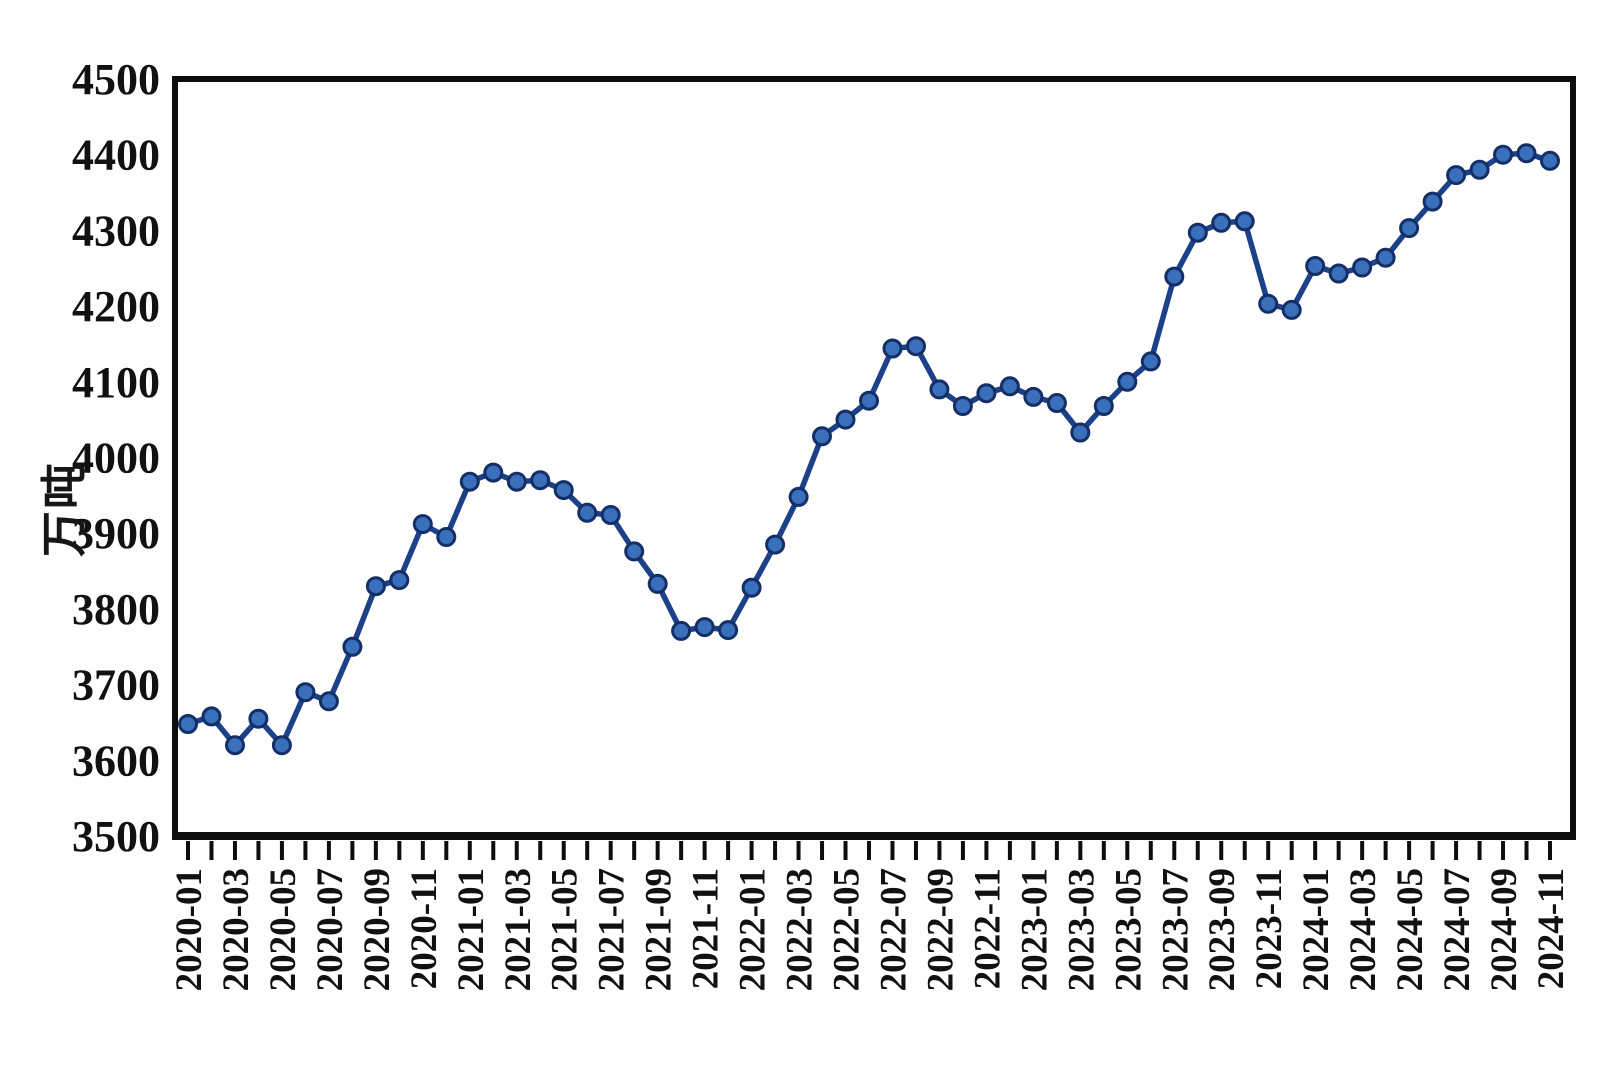  Describe the element at coordinates (847, 929) in the screenshot. I see `x-axis-tick-label: 2022-05` at that location.